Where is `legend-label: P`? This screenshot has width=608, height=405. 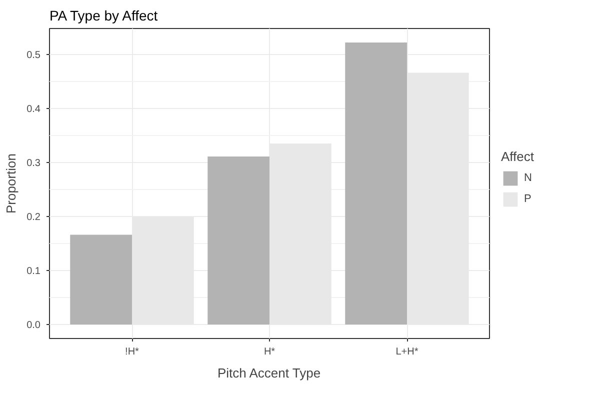 legend-label: P is located at coordinates (528, 199).